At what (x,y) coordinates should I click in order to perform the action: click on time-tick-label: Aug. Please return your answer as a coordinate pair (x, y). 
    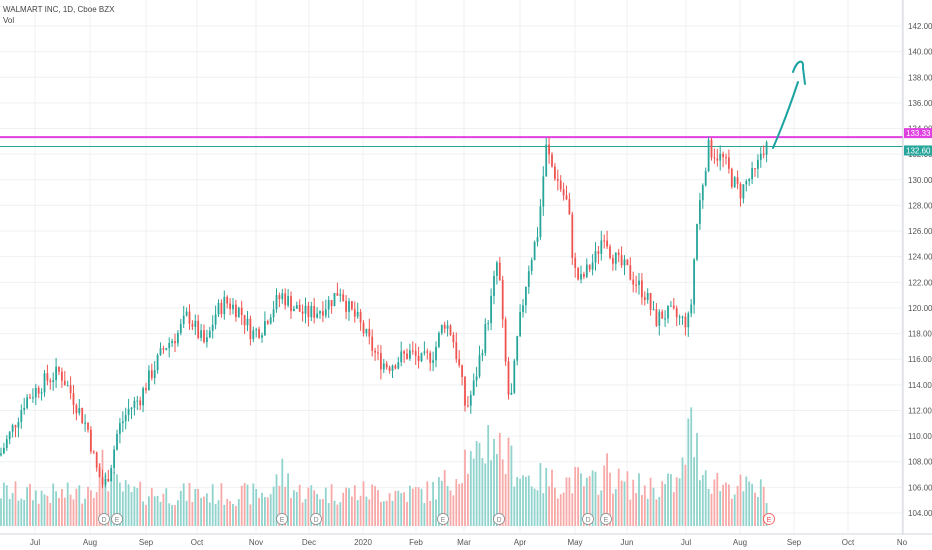
    Looking at the image, I should click on (740, 542).